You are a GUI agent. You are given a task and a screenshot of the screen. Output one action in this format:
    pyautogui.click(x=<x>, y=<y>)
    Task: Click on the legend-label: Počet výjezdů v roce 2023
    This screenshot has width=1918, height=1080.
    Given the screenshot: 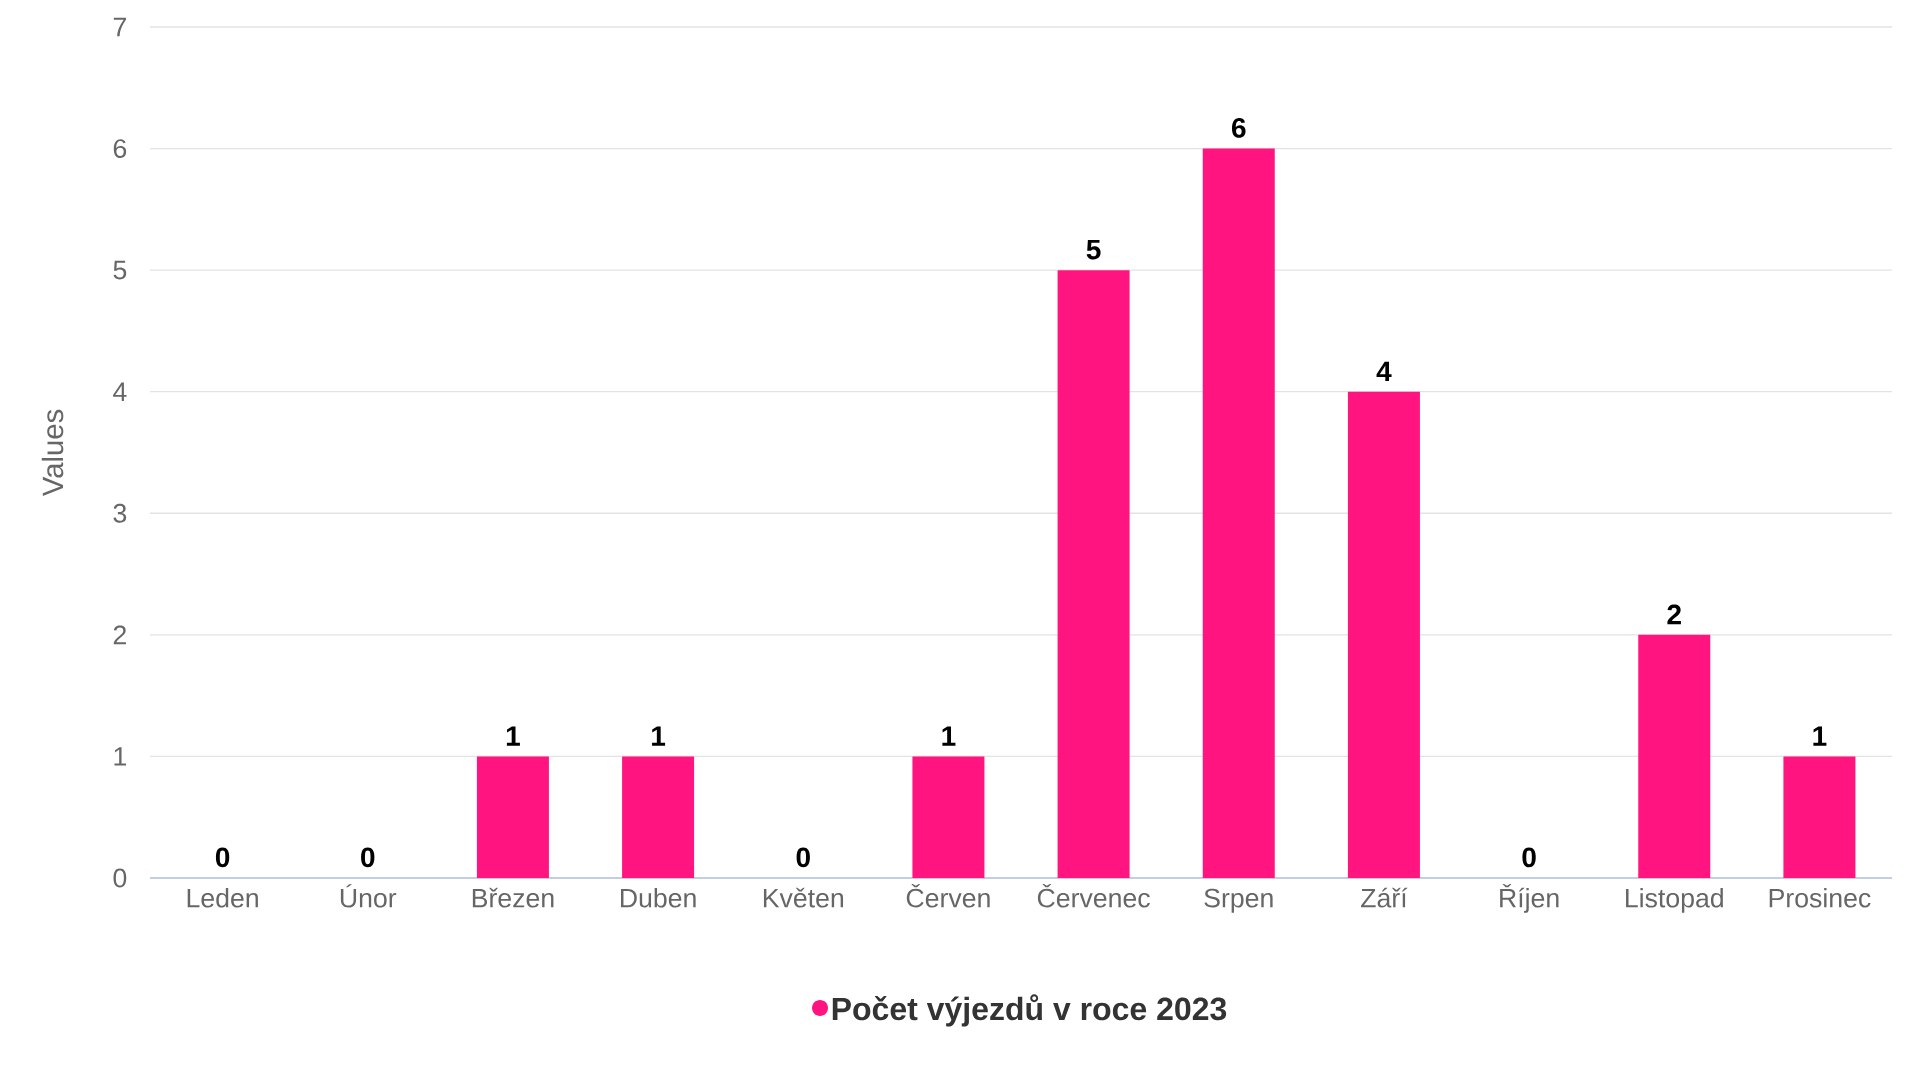 What is the action you would take?
    pyautogui.click(x=1029, y=1010)
    